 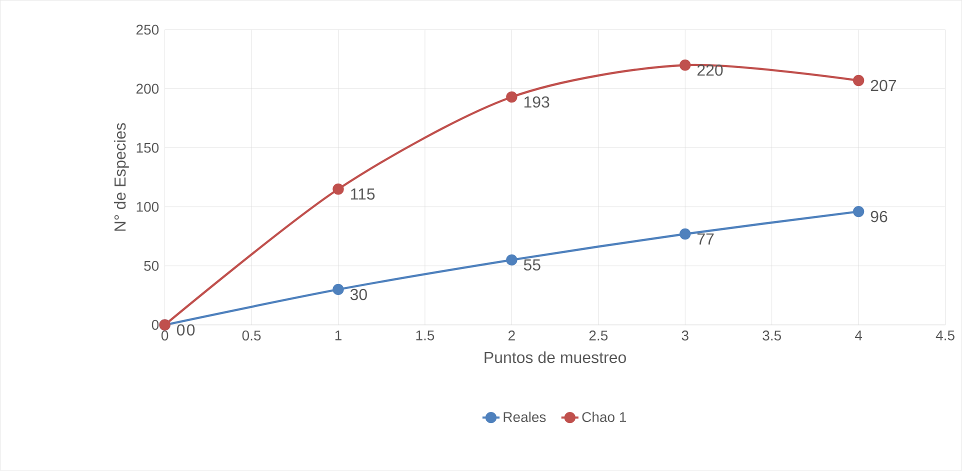 What do you see at coordinates (883, 86) in the screenshot?
I see `data-label: 207` at bounding box center [883, 86].